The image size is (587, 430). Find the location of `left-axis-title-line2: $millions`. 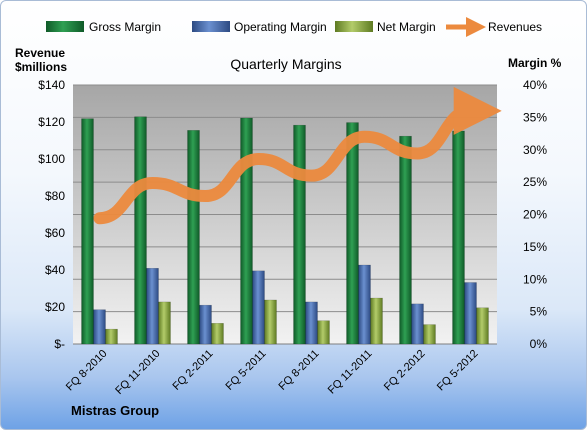

left-axis-title-line2: $millions is located at coordinates (41, 67).